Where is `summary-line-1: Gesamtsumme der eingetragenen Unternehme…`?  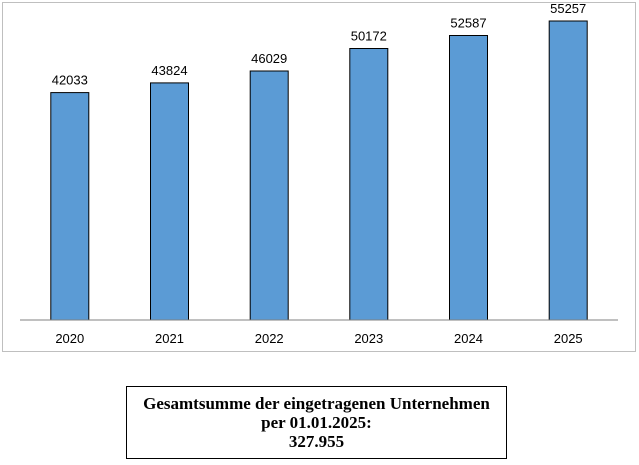
summary-line-1: Gesamtsumme der eingetragenen Unternehme… is located at coordinates (316, 403).